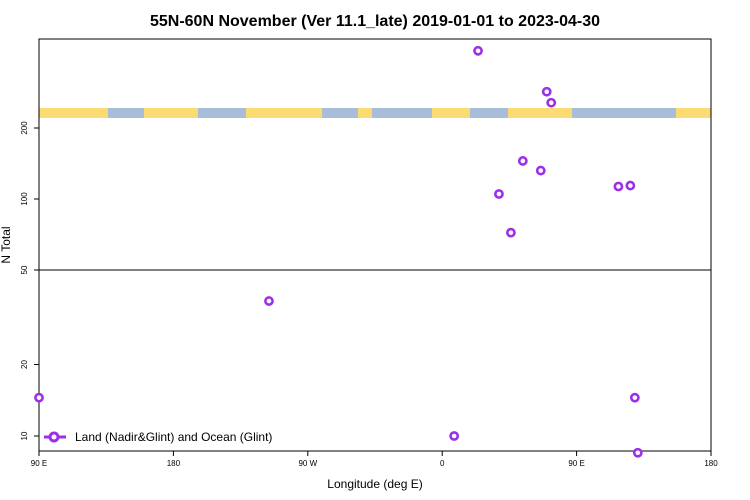  What do you see at coordinates (442, 463) in the screenshot?
I see `x-tick-label: 0` at bounding box center [442, 463].